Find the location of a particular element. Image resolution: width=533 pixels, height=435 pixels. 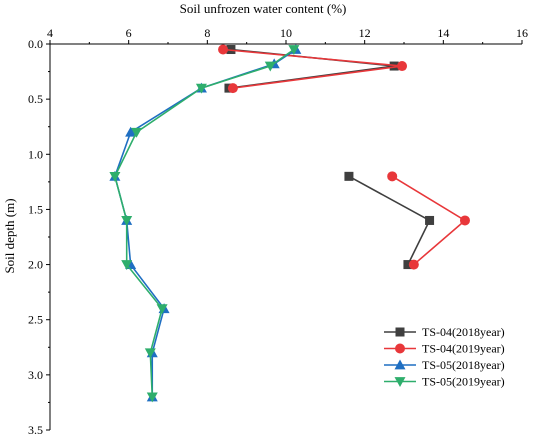

legend-label: TS-04(2019year) is located at coordinates (463, 349).